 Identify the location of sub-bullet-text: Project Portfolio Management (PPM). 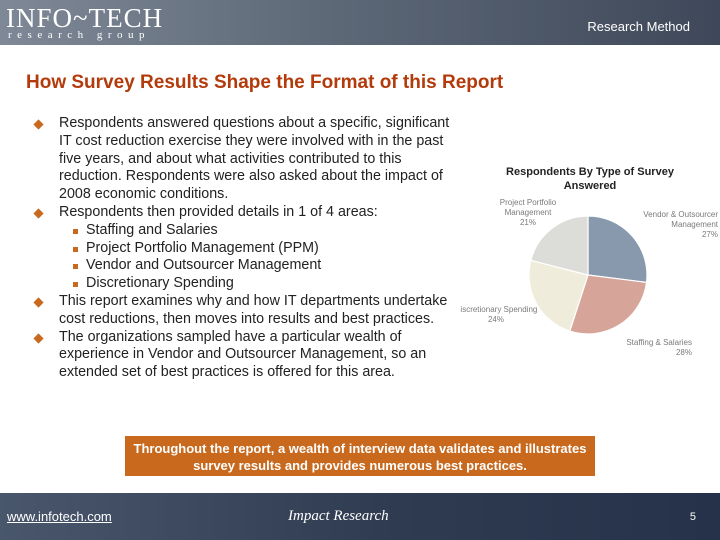
(202, 247).